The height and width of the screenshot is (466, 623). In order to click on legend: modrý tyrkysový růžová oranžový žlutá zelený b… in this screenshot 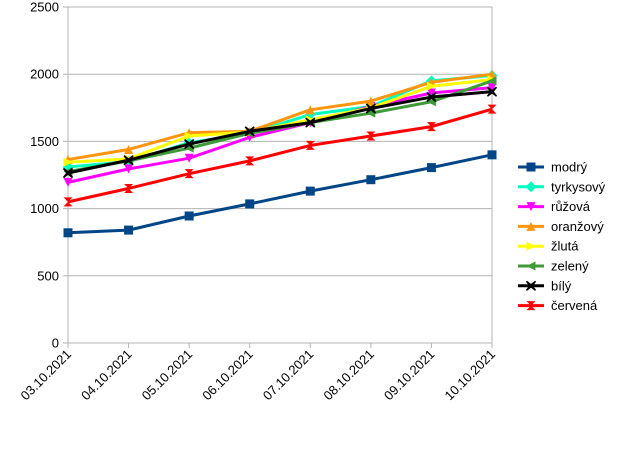, I will do `click(562, 236)`.